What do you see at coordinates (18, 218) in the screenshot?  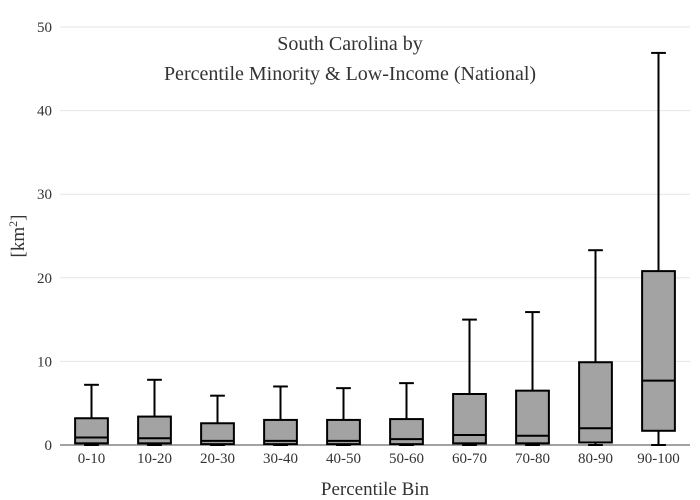 I see `y-axis-title-end: ]` at bounding box center [18, 218].